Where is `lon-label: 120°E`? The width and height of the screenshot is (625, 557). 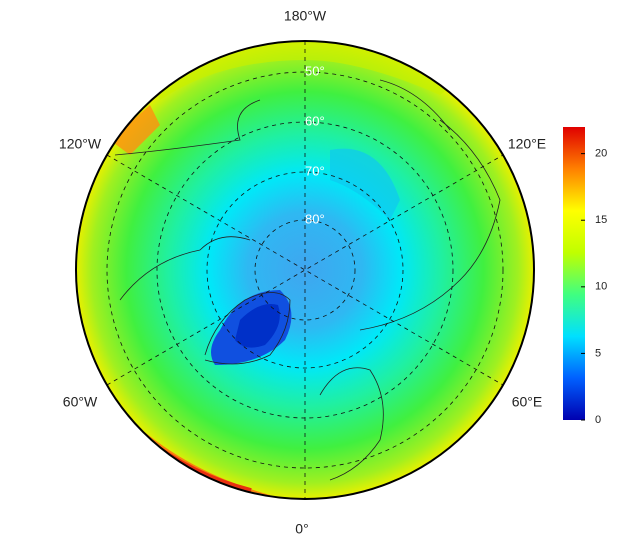 lon-label: 120°E is located at coordinates (527, 144).